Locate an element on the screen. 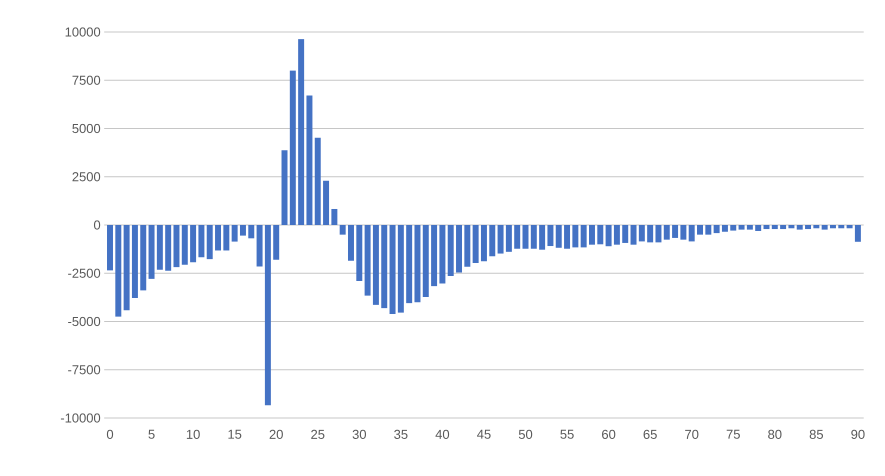 This screenshot has height=476, width=885. y-tick-label: 2500 is located at coordinates (86, 177).